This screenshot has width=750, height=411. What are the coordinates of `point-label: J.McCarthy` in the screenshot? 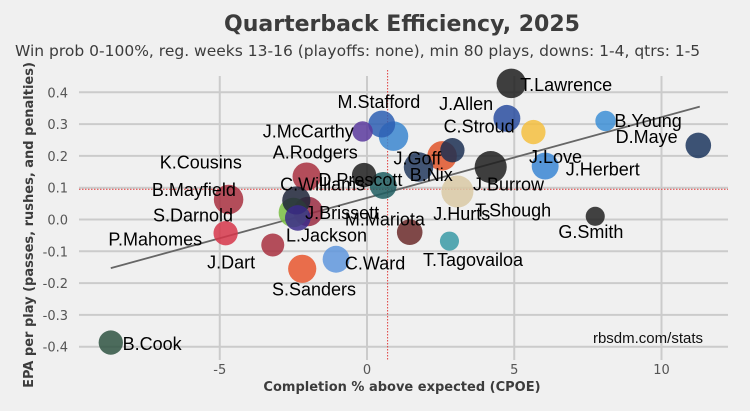 It's located at (308, 131).